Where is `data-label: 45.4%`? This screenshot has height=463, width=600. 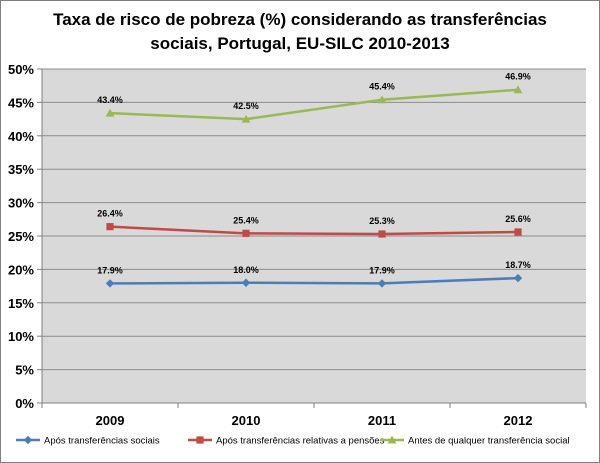
data-label: 45.4% is located at coordinates (382, 87).